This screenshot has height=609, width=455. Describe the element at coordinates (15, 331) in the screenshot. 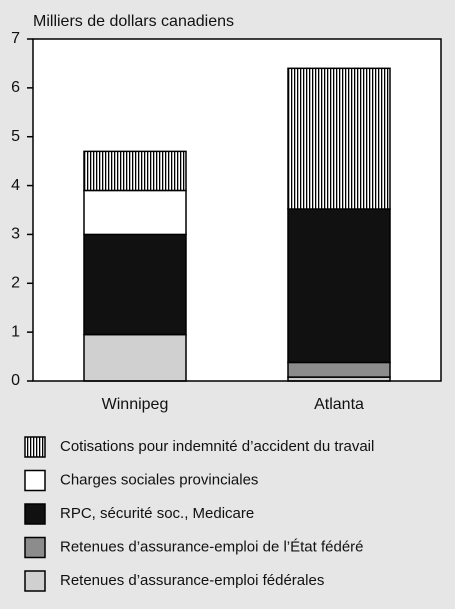

I see `y-tick-label: 1` at that location.